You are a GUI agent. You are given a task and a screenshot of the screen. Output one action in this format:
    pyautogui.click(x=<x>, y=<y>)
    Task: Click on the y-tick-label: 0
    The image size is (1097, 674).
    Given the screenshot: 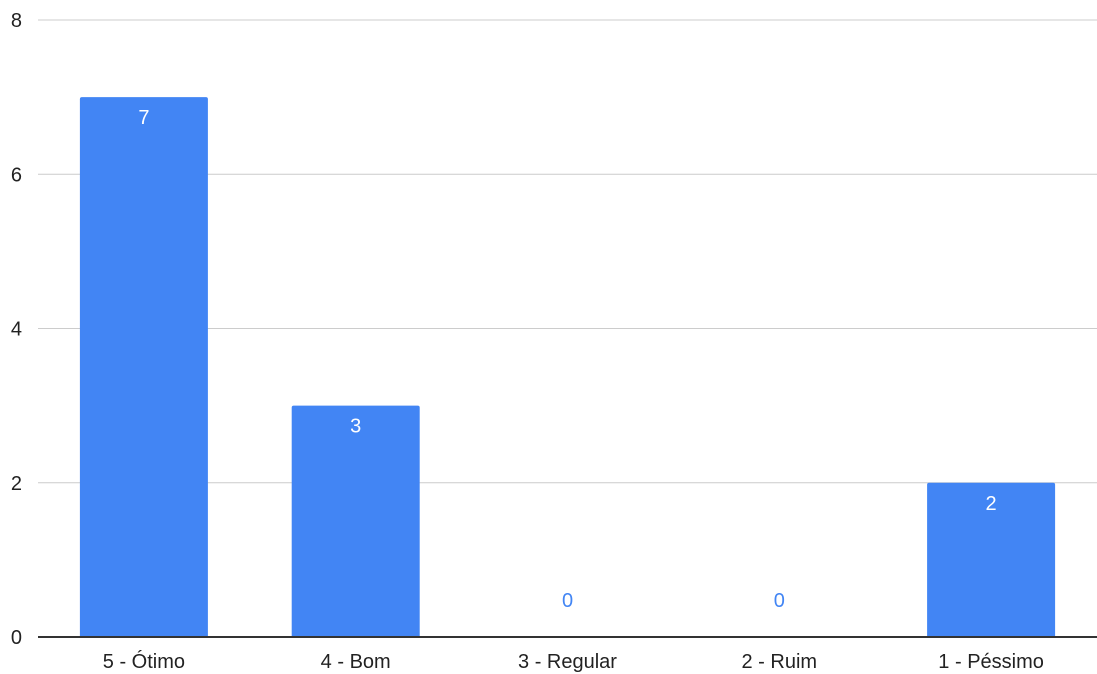 What is the action you would take?
    pyautogui.click(x=16, y=638)
    